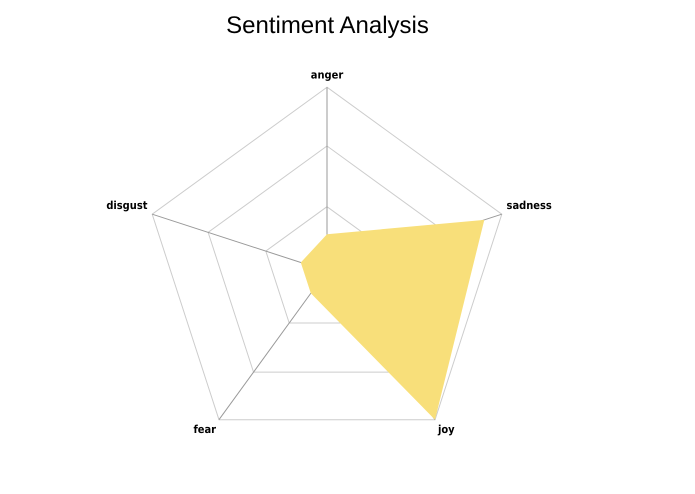 The height and width of the screenshot is (494, 695). I want to click on chart-title: Sentiment Analysis, so click(327, 26).